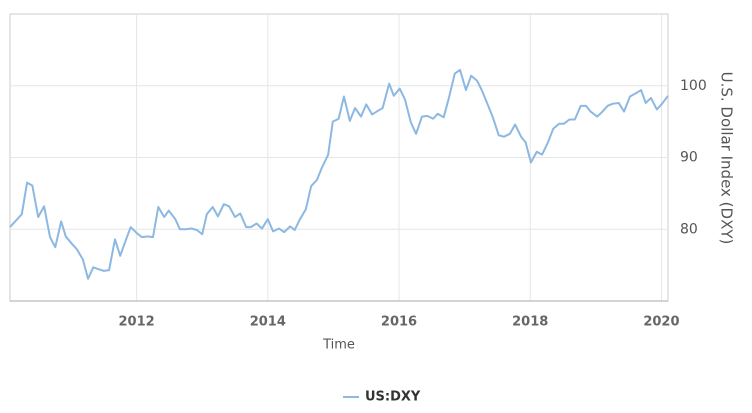 This screenshot has width=752, height=413. I want to click on x-tick-label: 2016, so click(399, 322).